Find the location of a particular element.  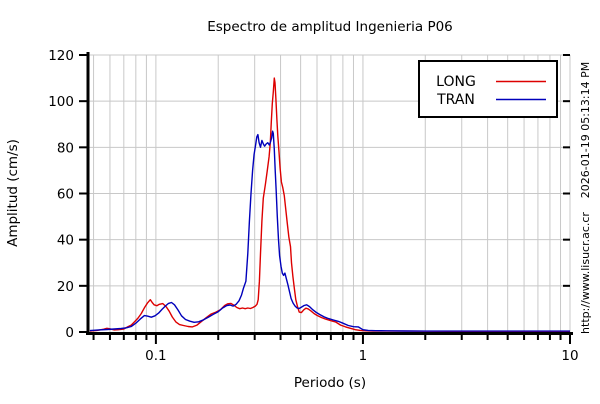

x-tick-label: 0.1 is located at coordinates (155, 356).